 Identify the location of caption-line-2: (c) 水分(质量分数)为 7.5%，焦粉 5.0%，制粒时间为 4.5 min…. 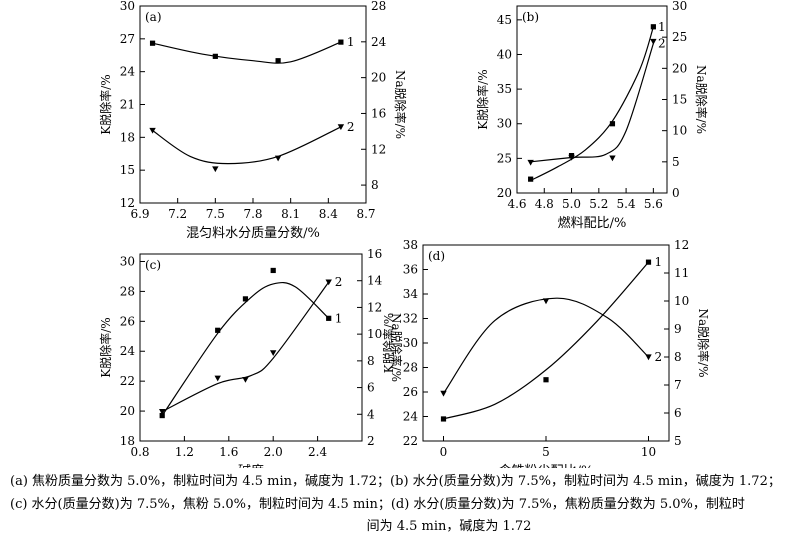
(377, 504).